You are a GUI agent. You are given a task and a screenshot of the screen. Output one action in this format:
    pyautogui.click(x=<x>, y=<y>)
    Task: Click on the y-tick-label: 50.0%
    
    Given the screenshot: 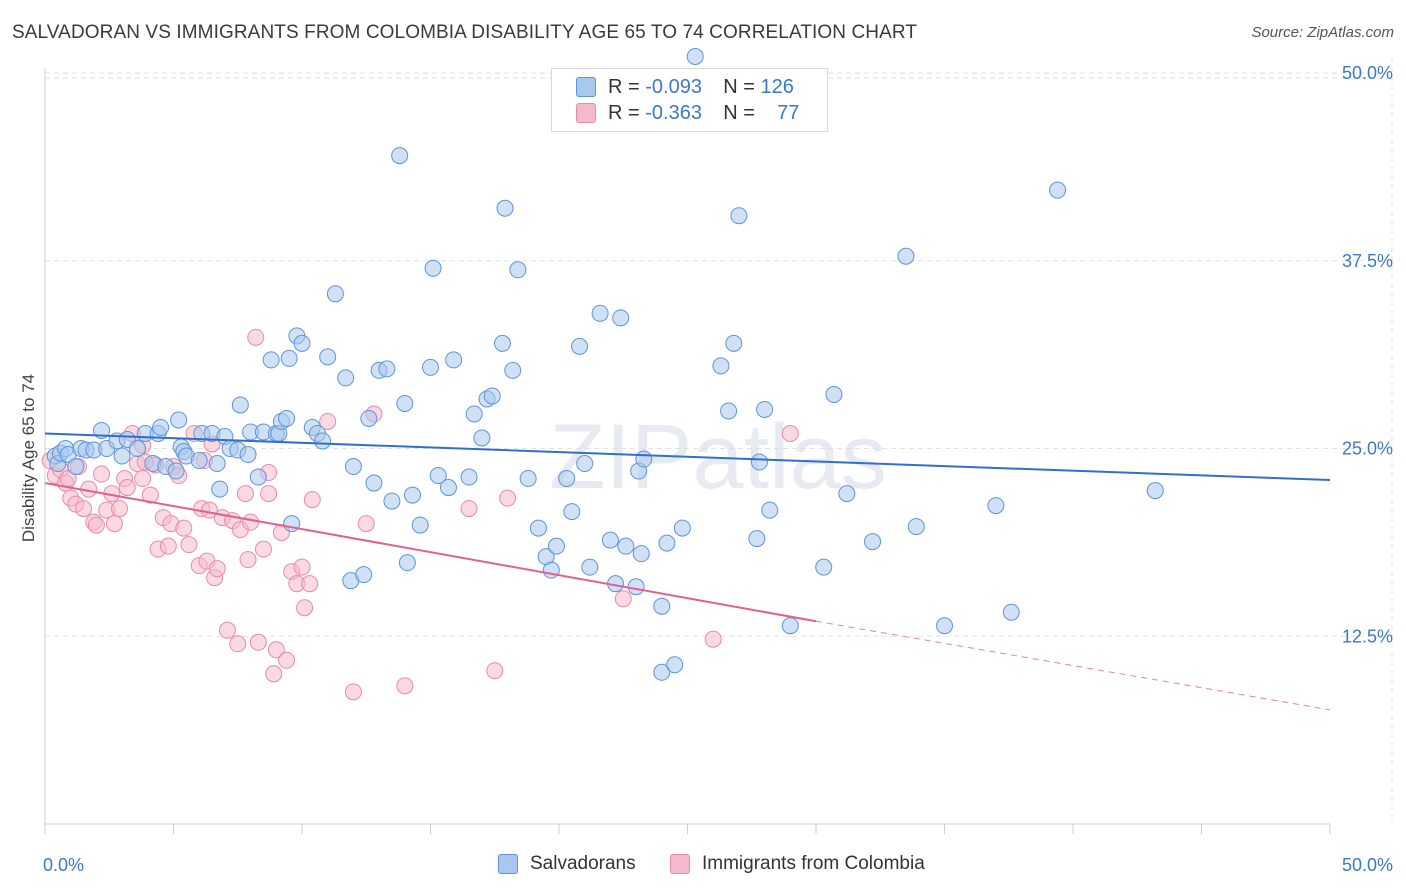 What is the action you would take?
    pyautogui.click(x=1367, y=73)
    